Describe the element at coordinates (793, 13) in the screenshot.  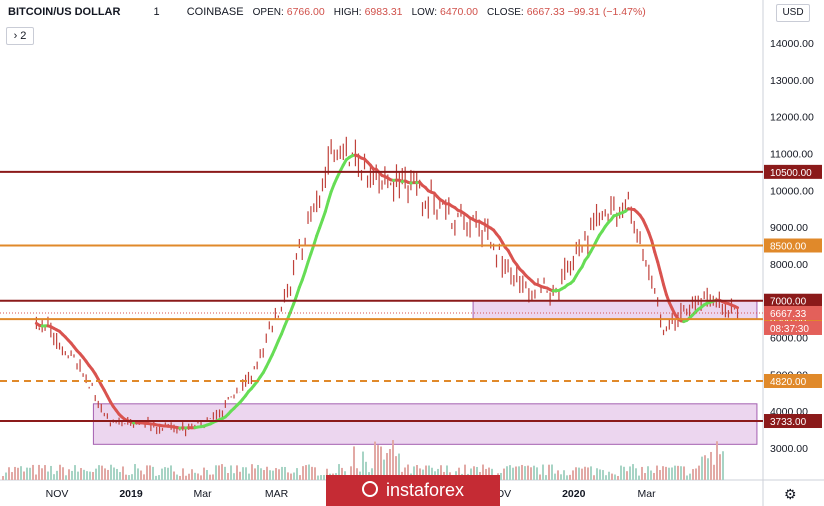
I see `currency-button: USD` at that location.